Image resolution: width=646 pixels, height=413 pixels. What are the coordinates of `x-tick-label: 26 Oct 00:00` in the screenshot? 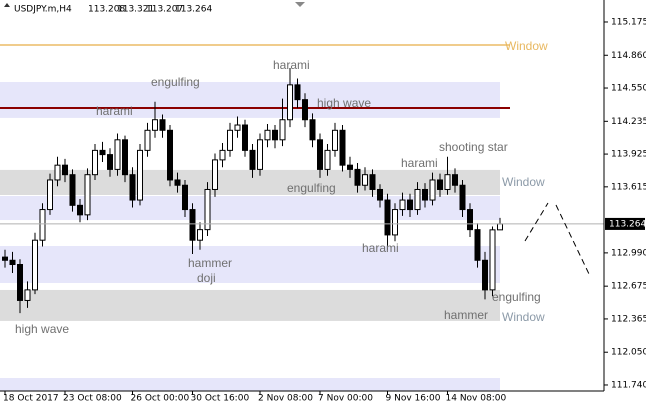 It's located at (160, 399).